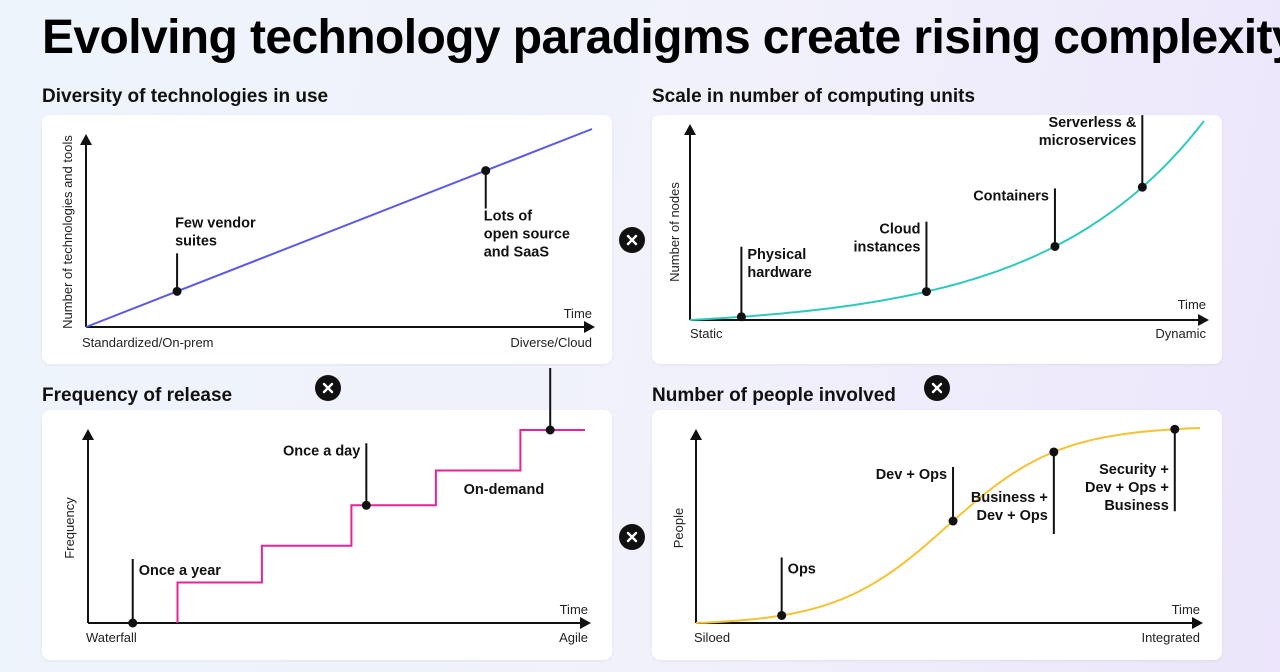 Image resolution: width=1280 pixels, height=672 pixels. What do you see at coordinates (1186, 609) in the screenshot?
I see `people-chart-xlabel: Time` at bounding box center [1186, 609].